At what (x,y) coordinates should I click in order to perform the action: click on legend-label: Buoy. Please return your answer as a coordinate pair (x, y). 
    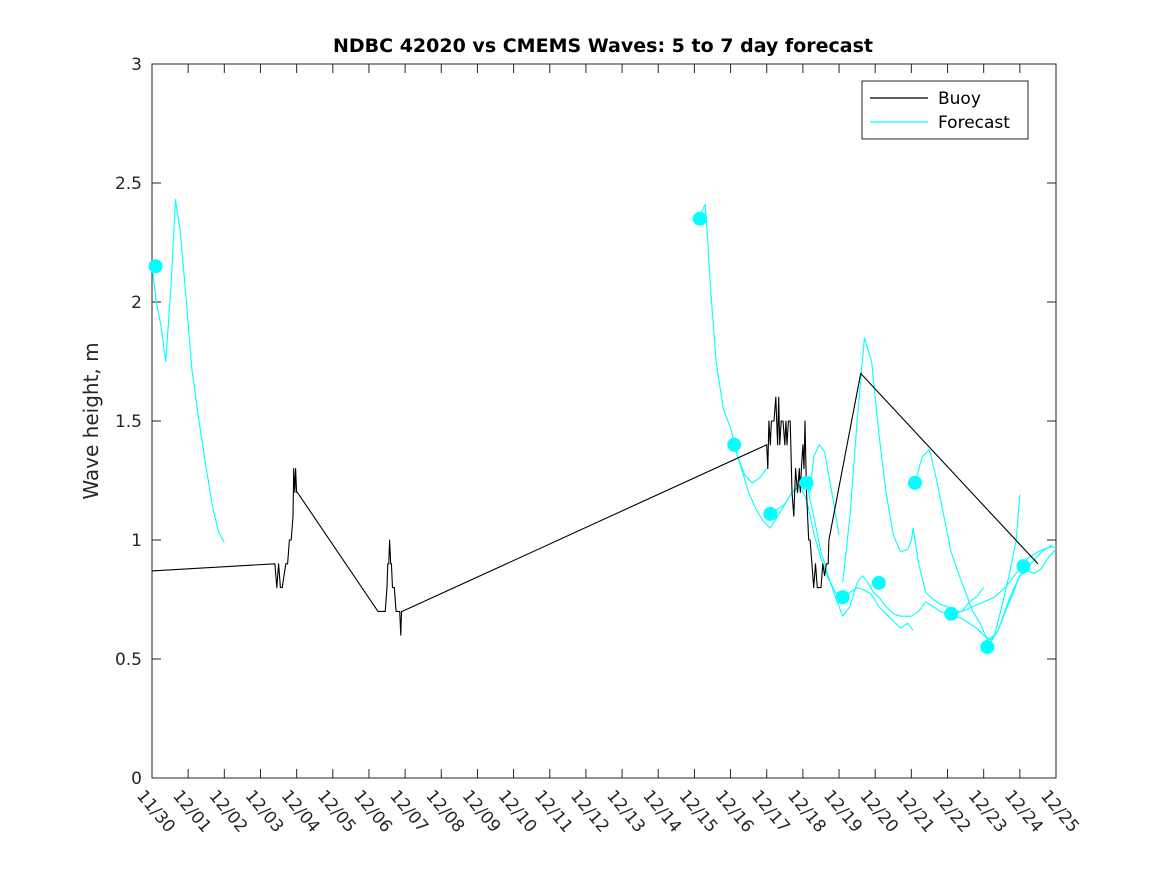
    Looking at the image, I should click on (959, 99).